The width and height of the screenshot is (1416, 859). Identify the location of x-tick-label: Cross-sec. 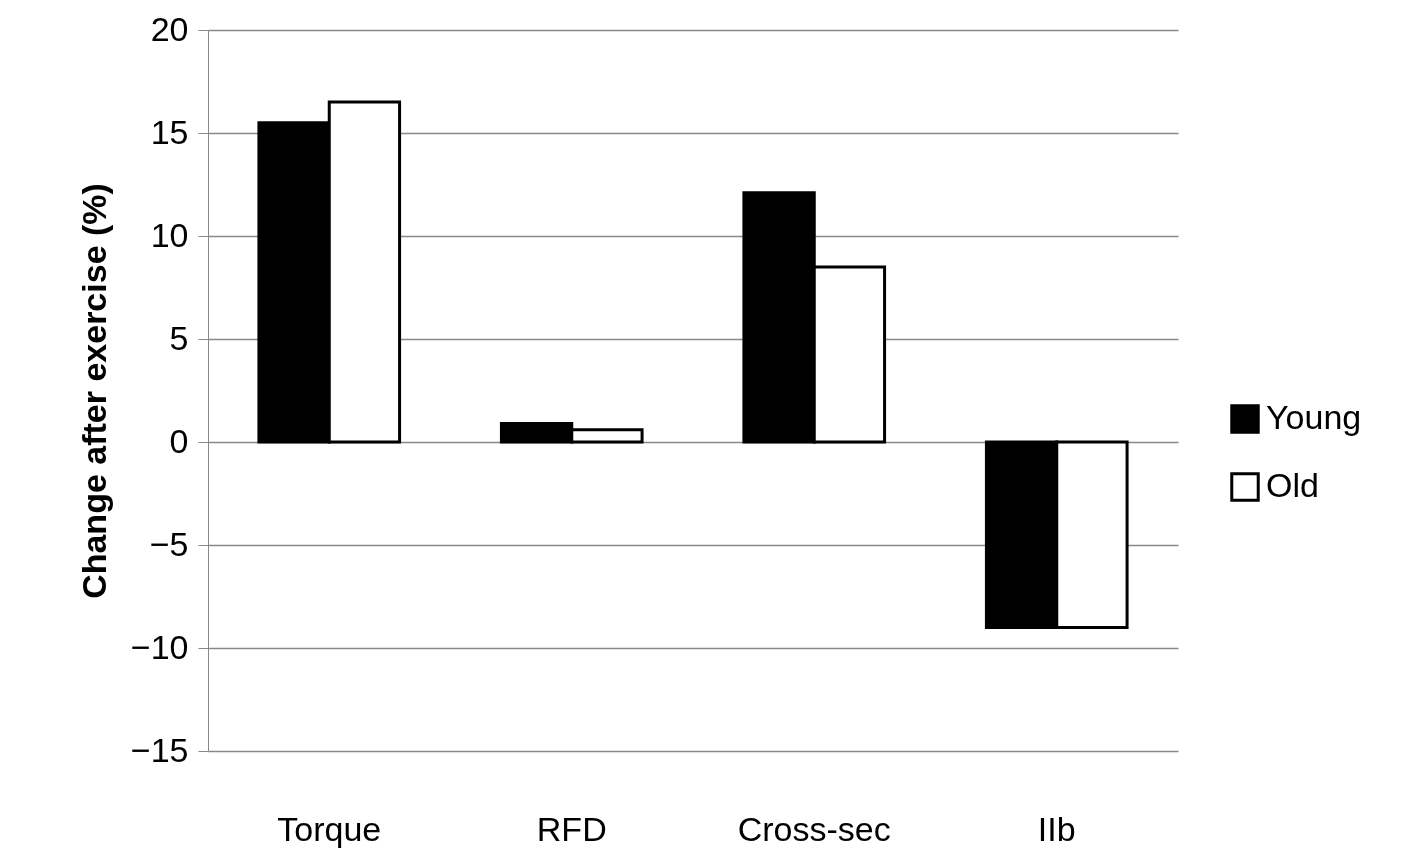
(814, 828).